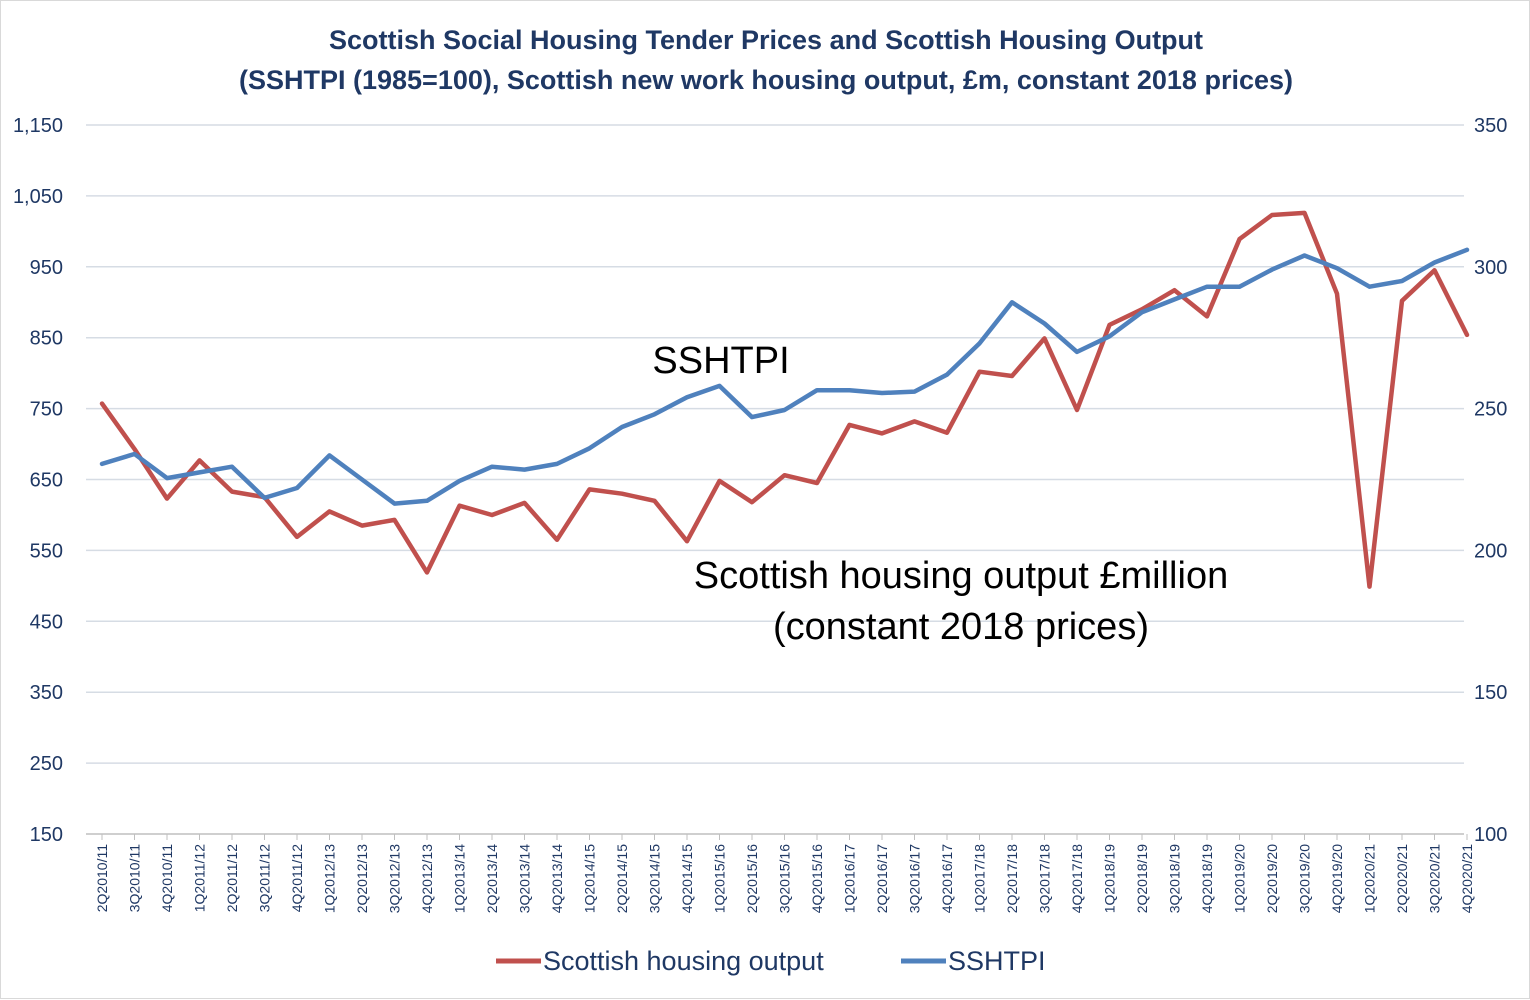 This screenshot has width=1530, height=1000. I want to click on x-tick-label: 4Q2011/12, so click(297, 878).